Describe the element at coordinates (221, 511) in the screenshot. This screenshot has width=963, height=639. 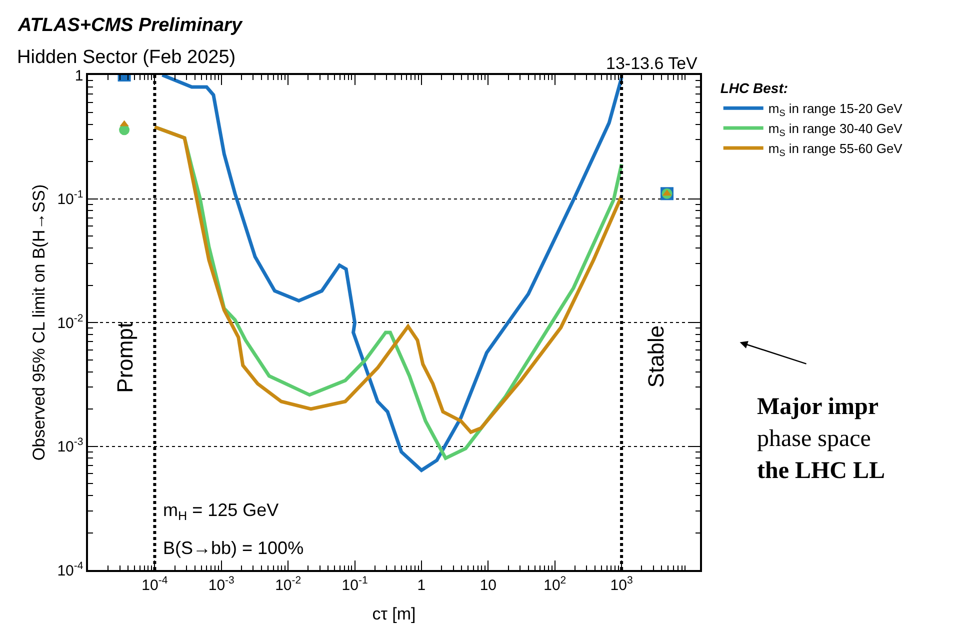
I see `annotation: m$_{H}$ = 125 GeV` at that location.